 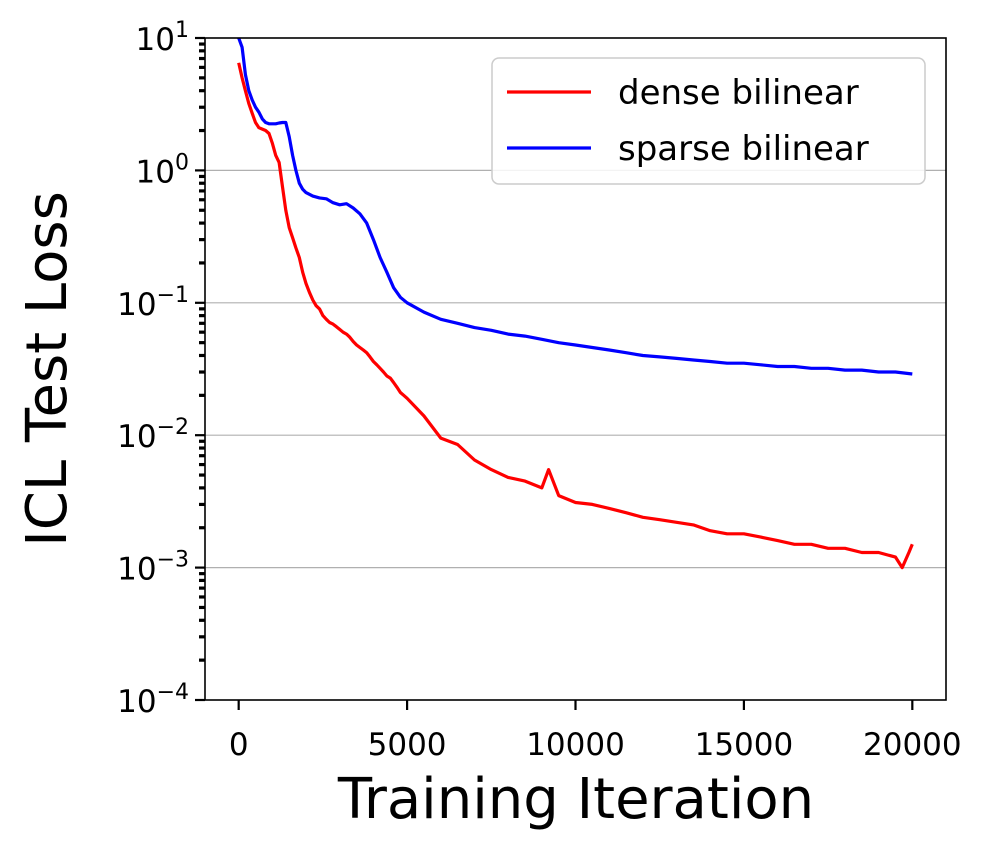 I want to click on legend-label-sparse-bilinear: sparse bilinear, so click(x=743, y=149).